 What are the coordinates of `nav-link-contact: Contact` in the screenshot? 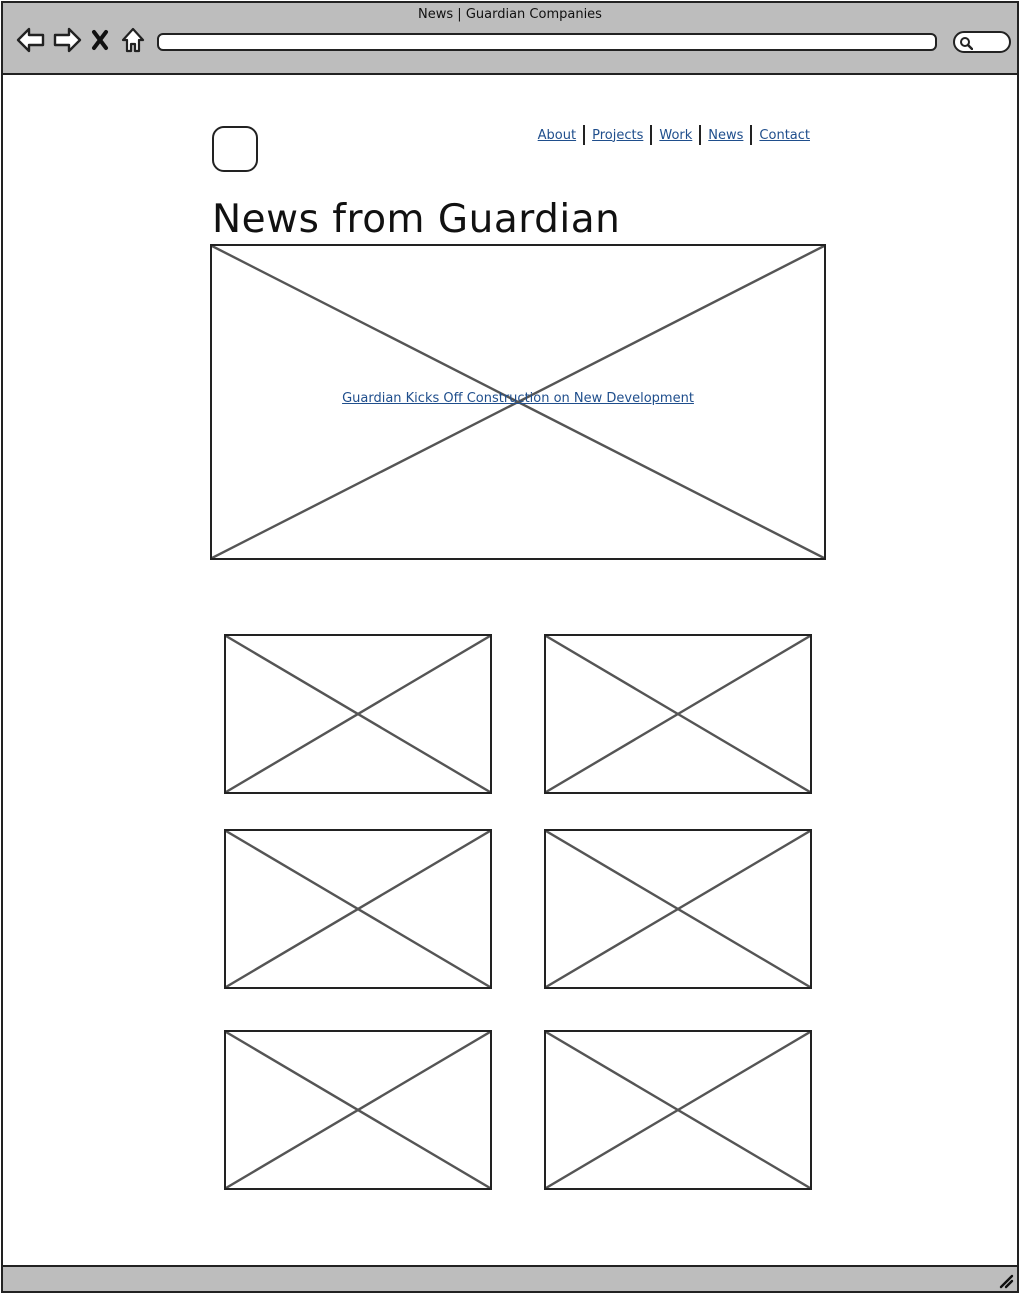 It's located at (784, 135).